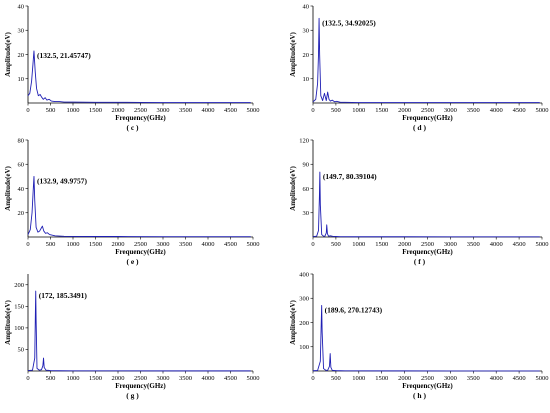 This screenshot has height=413, width=550. Describe the element at coordinates (19, 307) in the screenshot. I see `y-tick-label: 150` at that location.